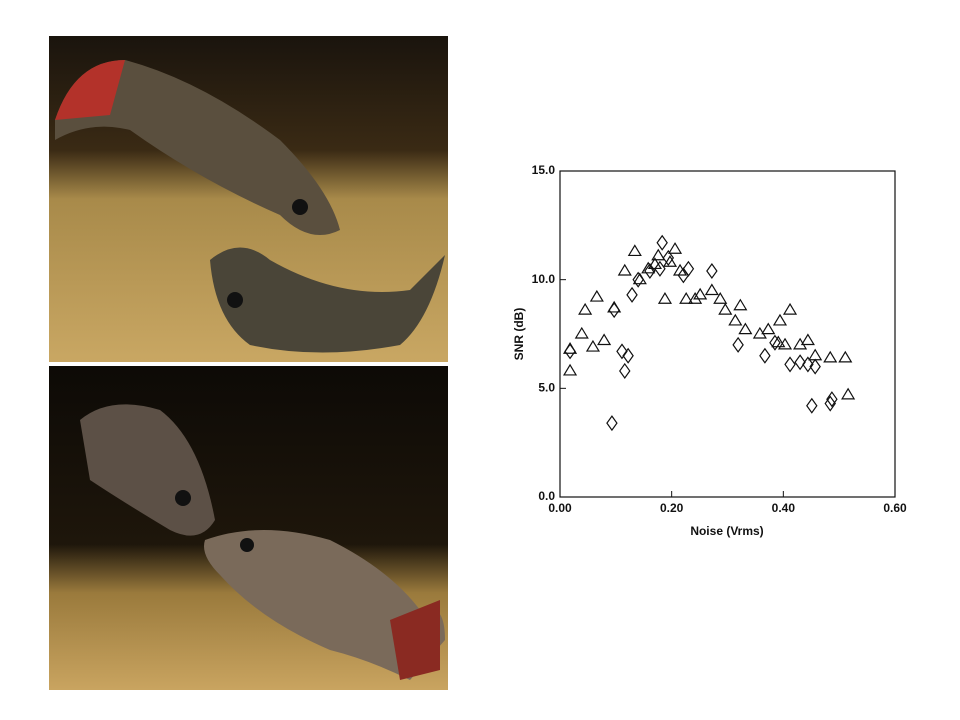  I want to click on x-tick-label: 0.40, so click(784, 508).